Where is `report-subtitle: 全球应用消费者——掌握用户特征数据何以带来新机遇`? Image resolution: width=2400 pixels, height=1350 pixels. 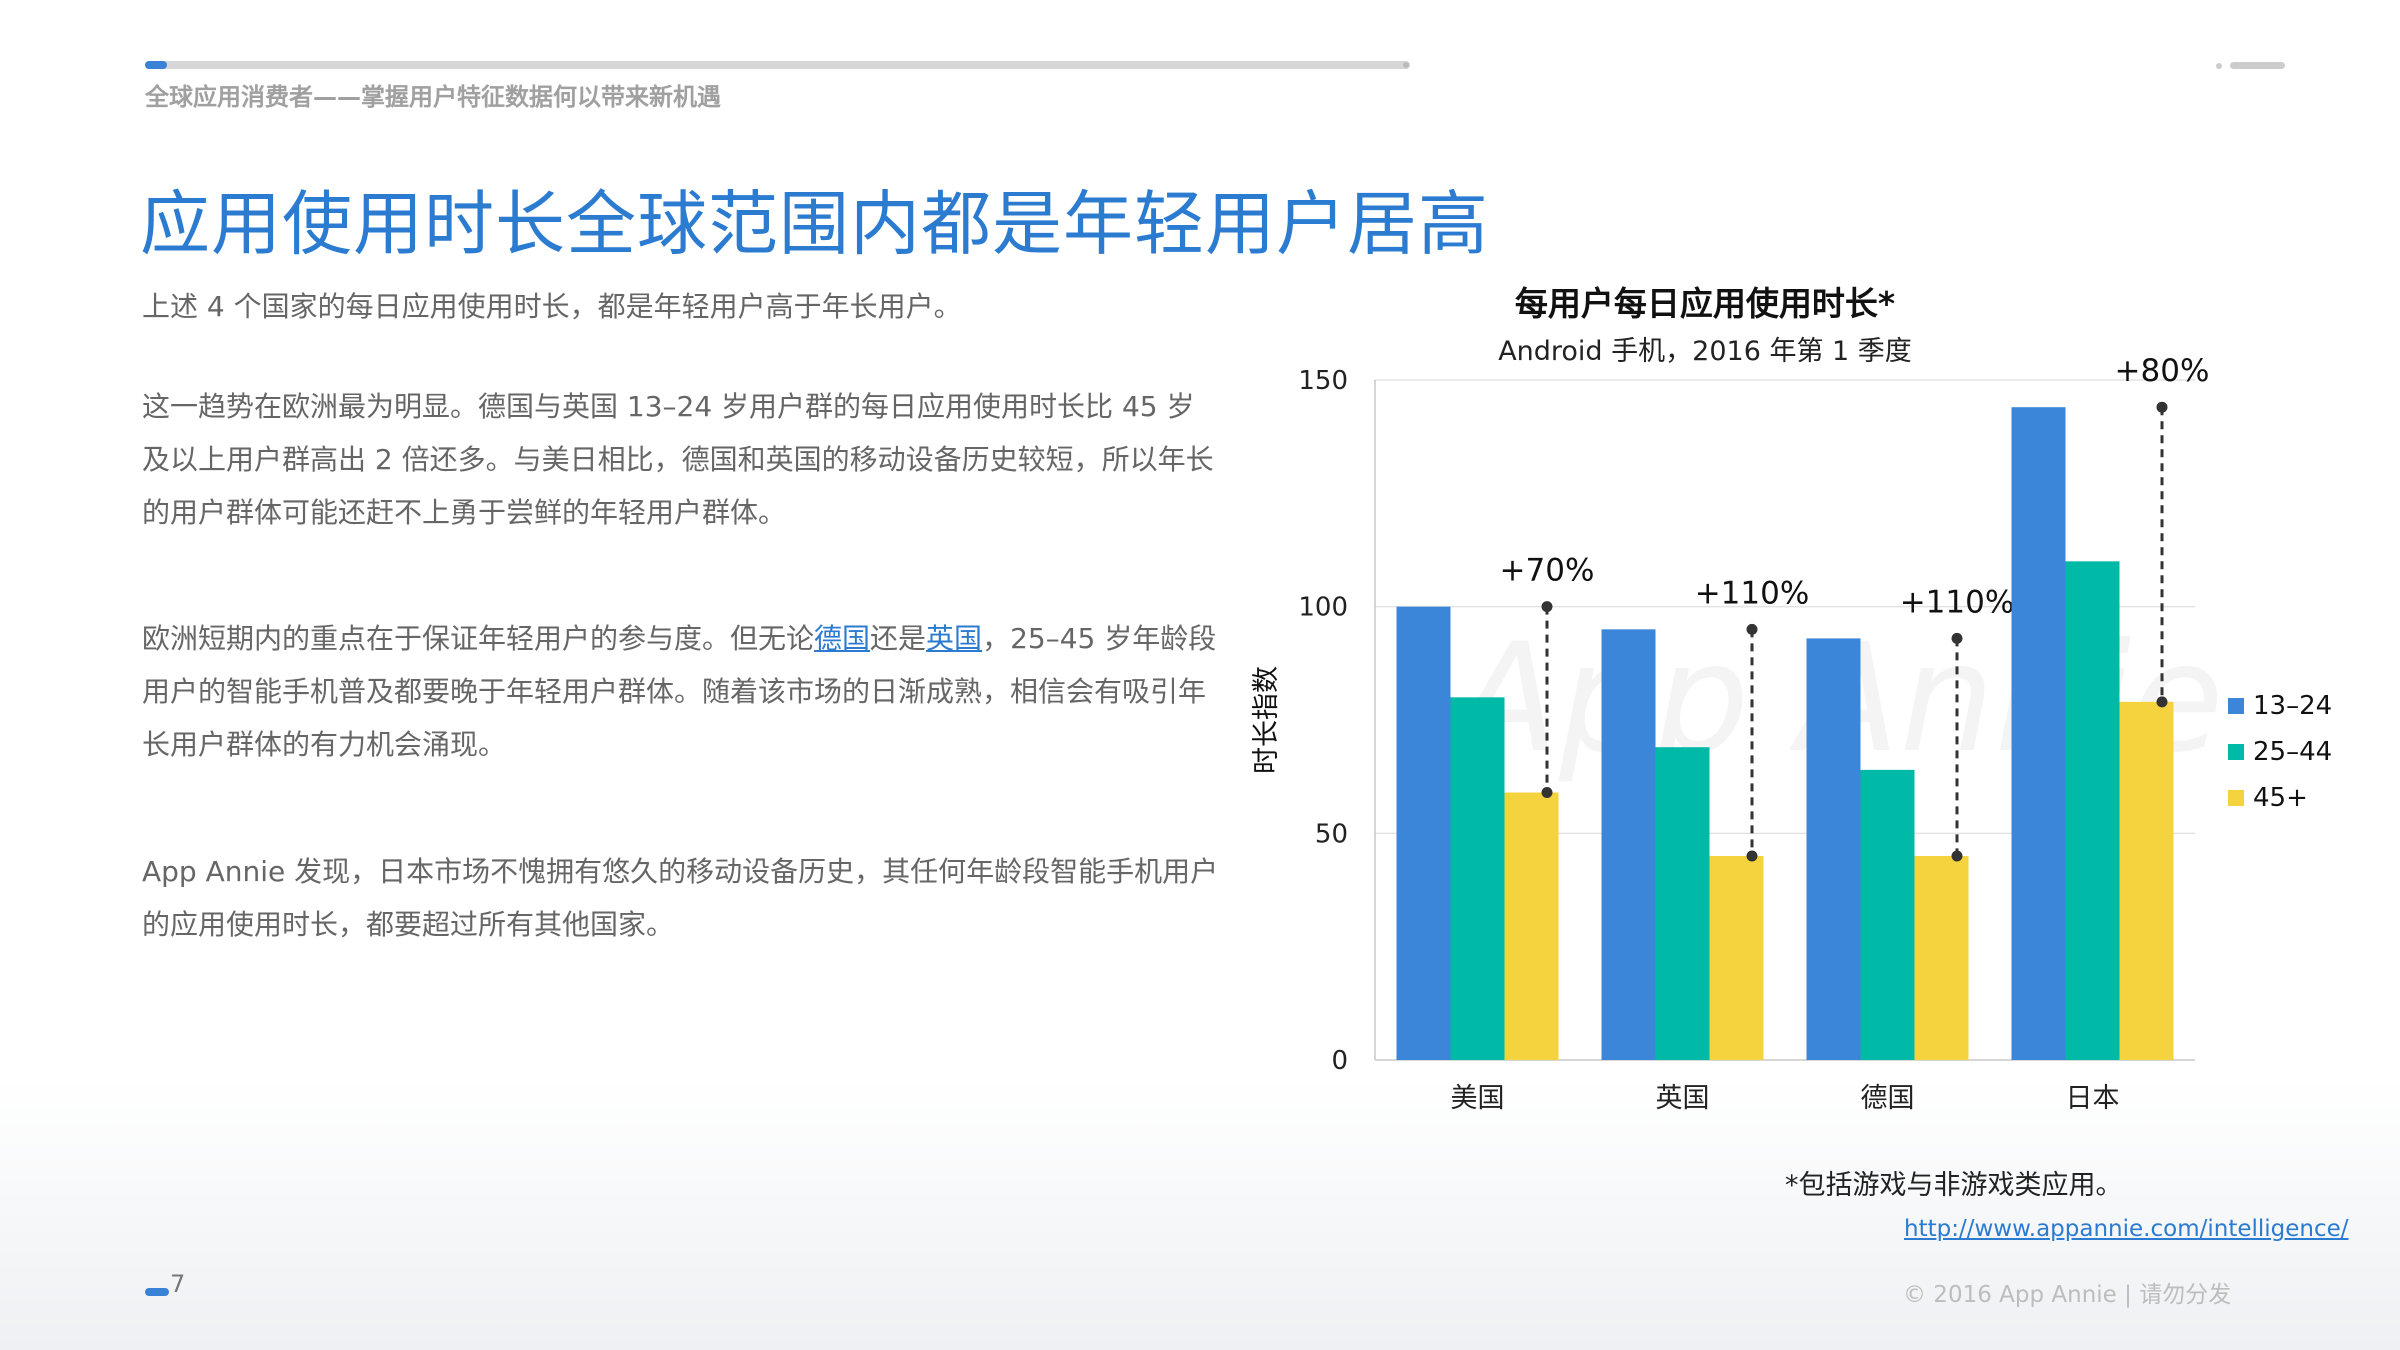
report-subtitle: 全球应用消费者——掌握用户特征数据何以带来新机遇 is located at coordinates (433, 97).